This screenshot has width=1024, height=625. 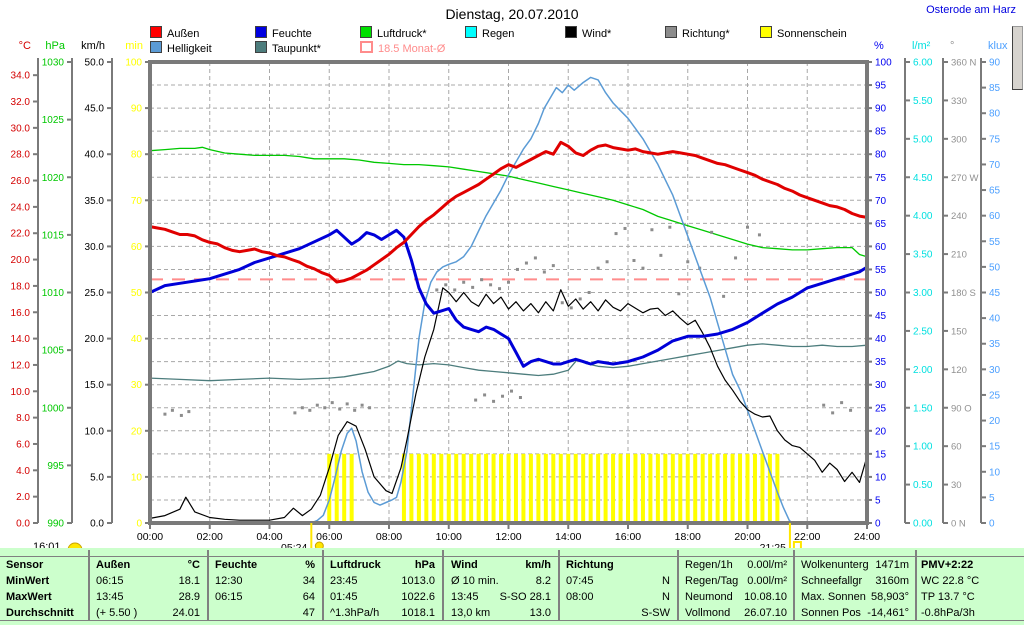 What do you see at coordinates (292, 34) in the screenshot?
I see `legend-label: Feuchte` at bounding box center [292, 34].